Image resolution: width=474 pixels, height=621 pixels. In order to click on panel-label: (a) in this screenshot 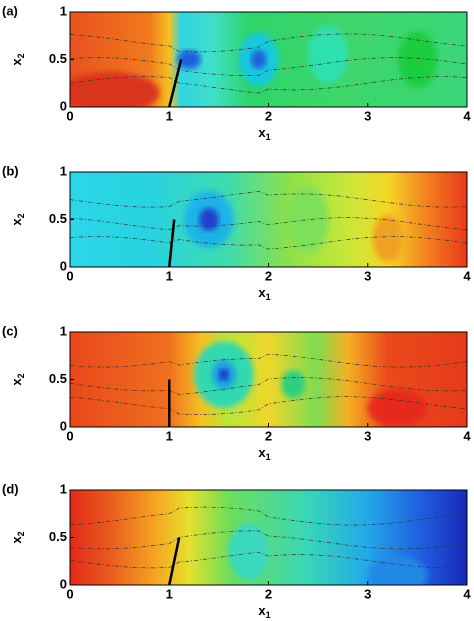, I will do `click(10, 10)`.